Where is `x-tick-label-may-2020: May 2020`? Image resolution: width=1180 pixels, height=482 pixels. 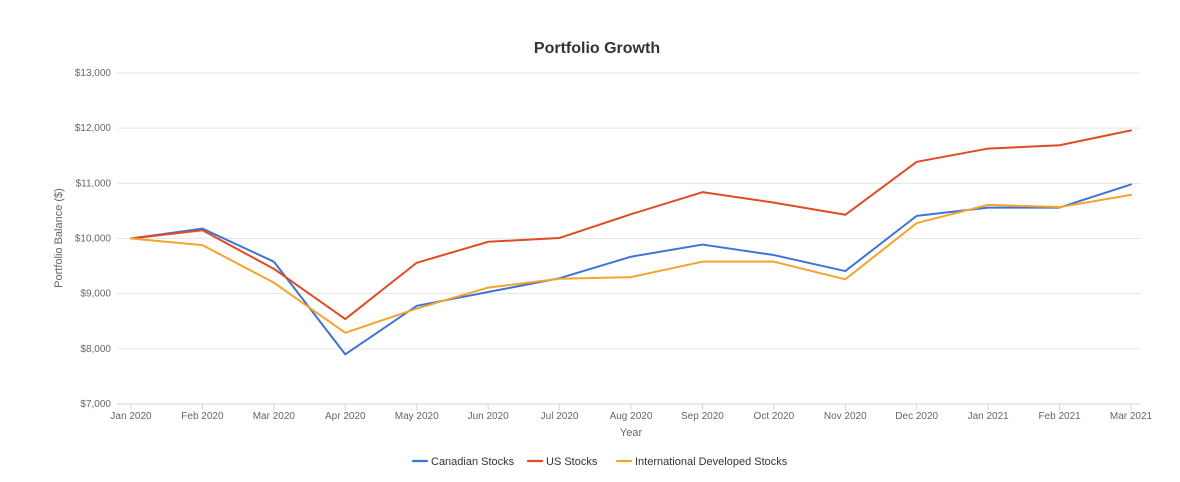
x-tick-label-may-2020: May 2020 is located at coordinates (417, 416).